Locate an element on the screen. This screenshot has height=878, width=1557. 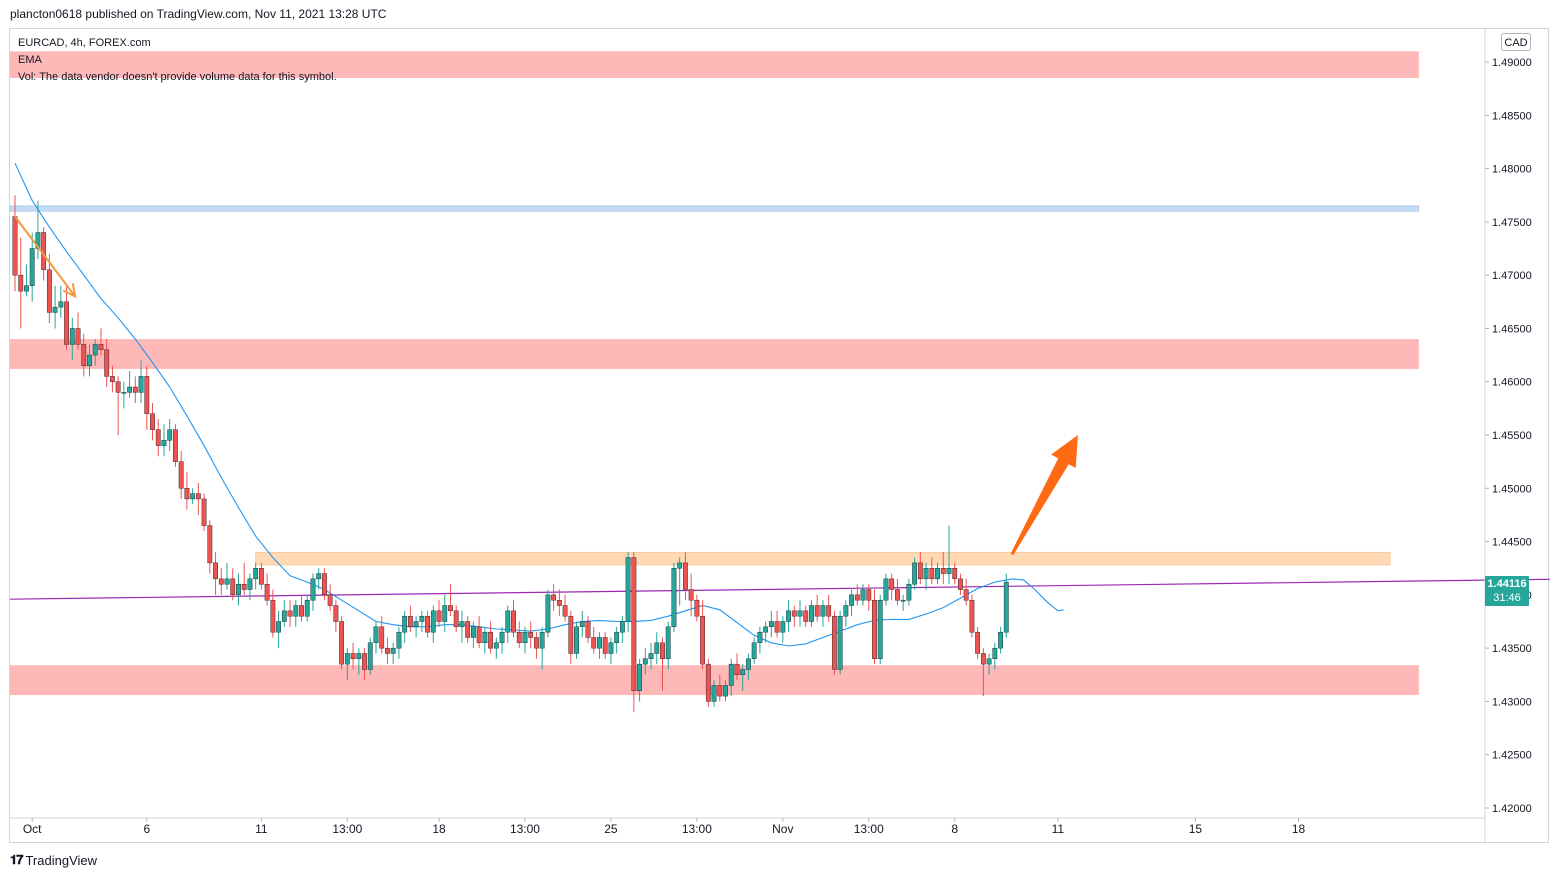
ema-indicator-label: EMA is located at coordinates (30, 60).